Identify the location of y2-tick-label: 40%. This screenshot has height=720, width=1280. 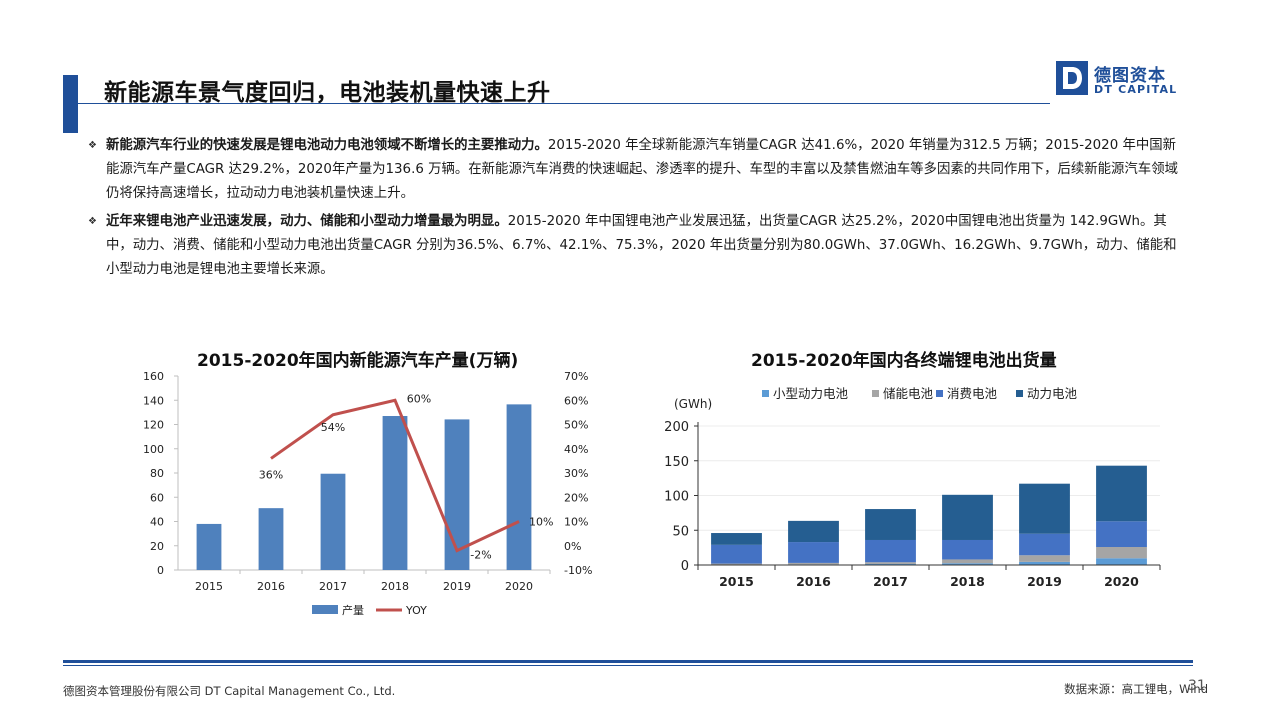
(576, 449).